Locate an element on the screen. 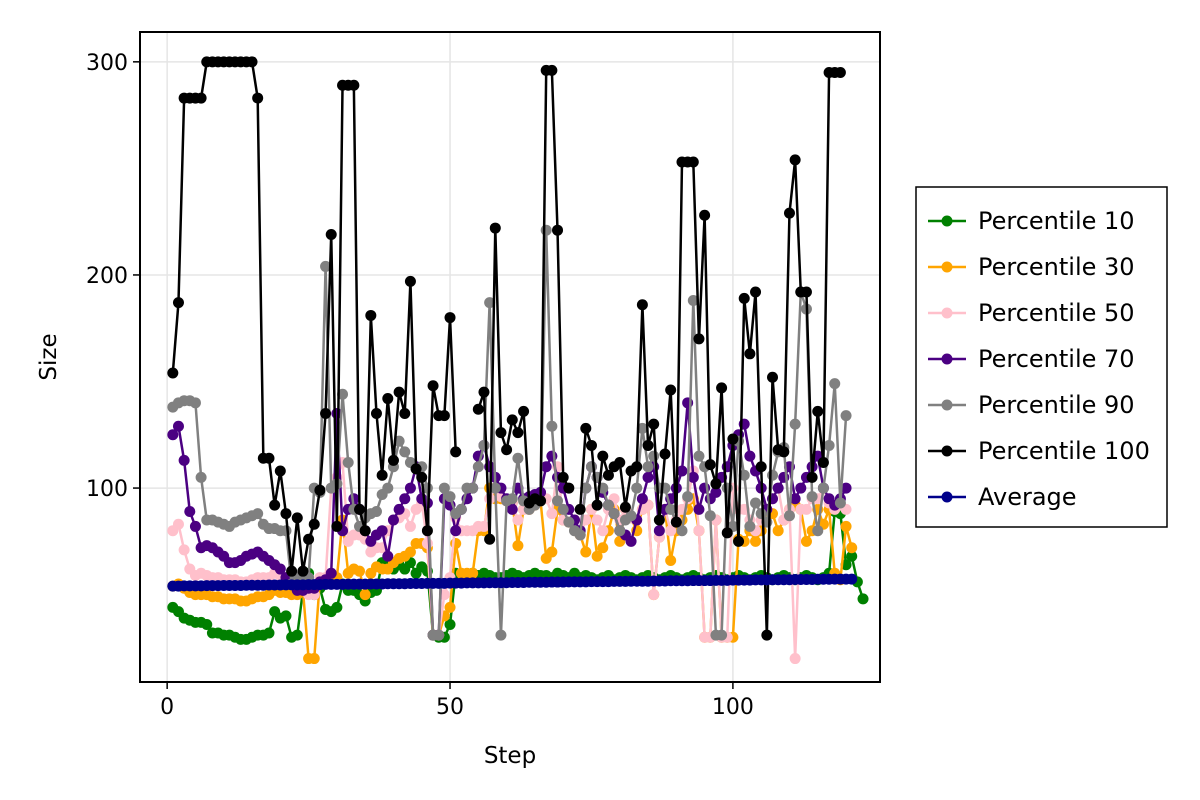 This screenshot has width=1200, height=800. legend-item-average: Average is located at coordinates (1002, 497).